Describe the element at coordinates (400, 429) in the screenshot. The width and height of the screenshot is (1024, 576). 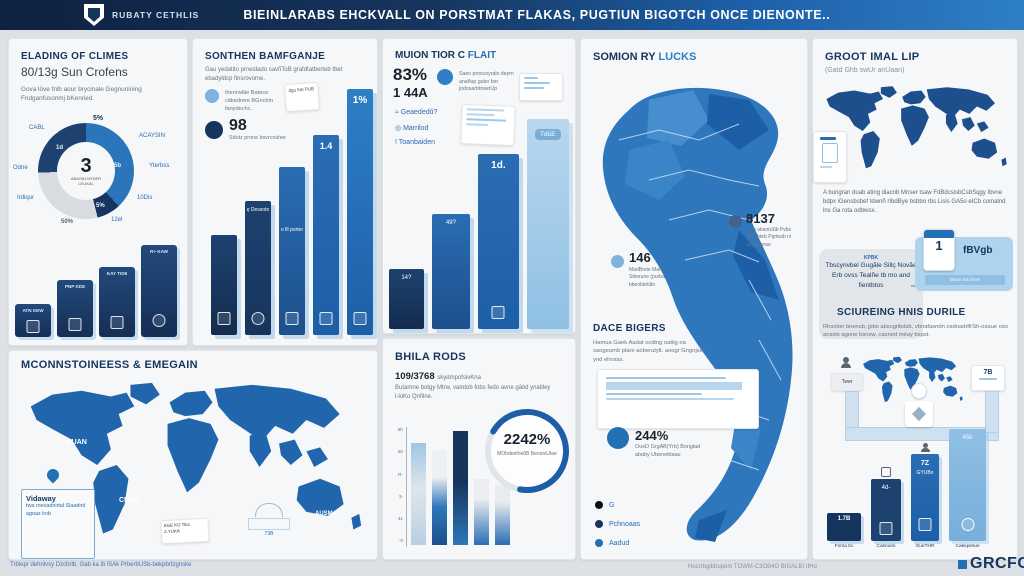
I see `y-tick: 8h` at that location.